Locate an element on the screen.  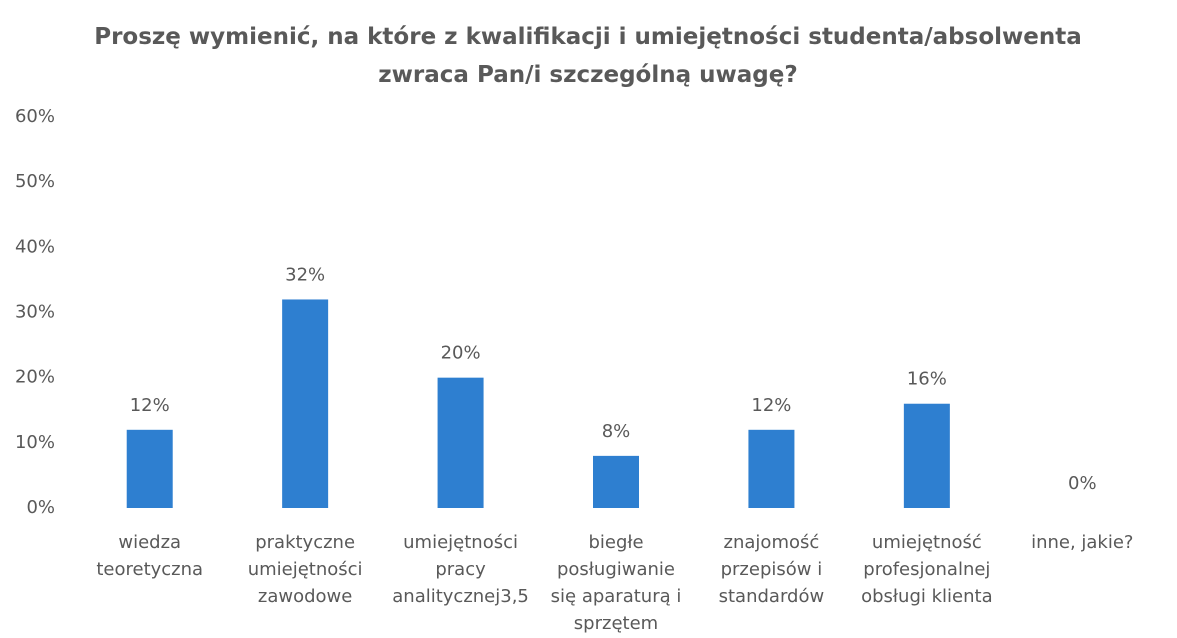
value-label: 8% is located at coordinates (616, 431).